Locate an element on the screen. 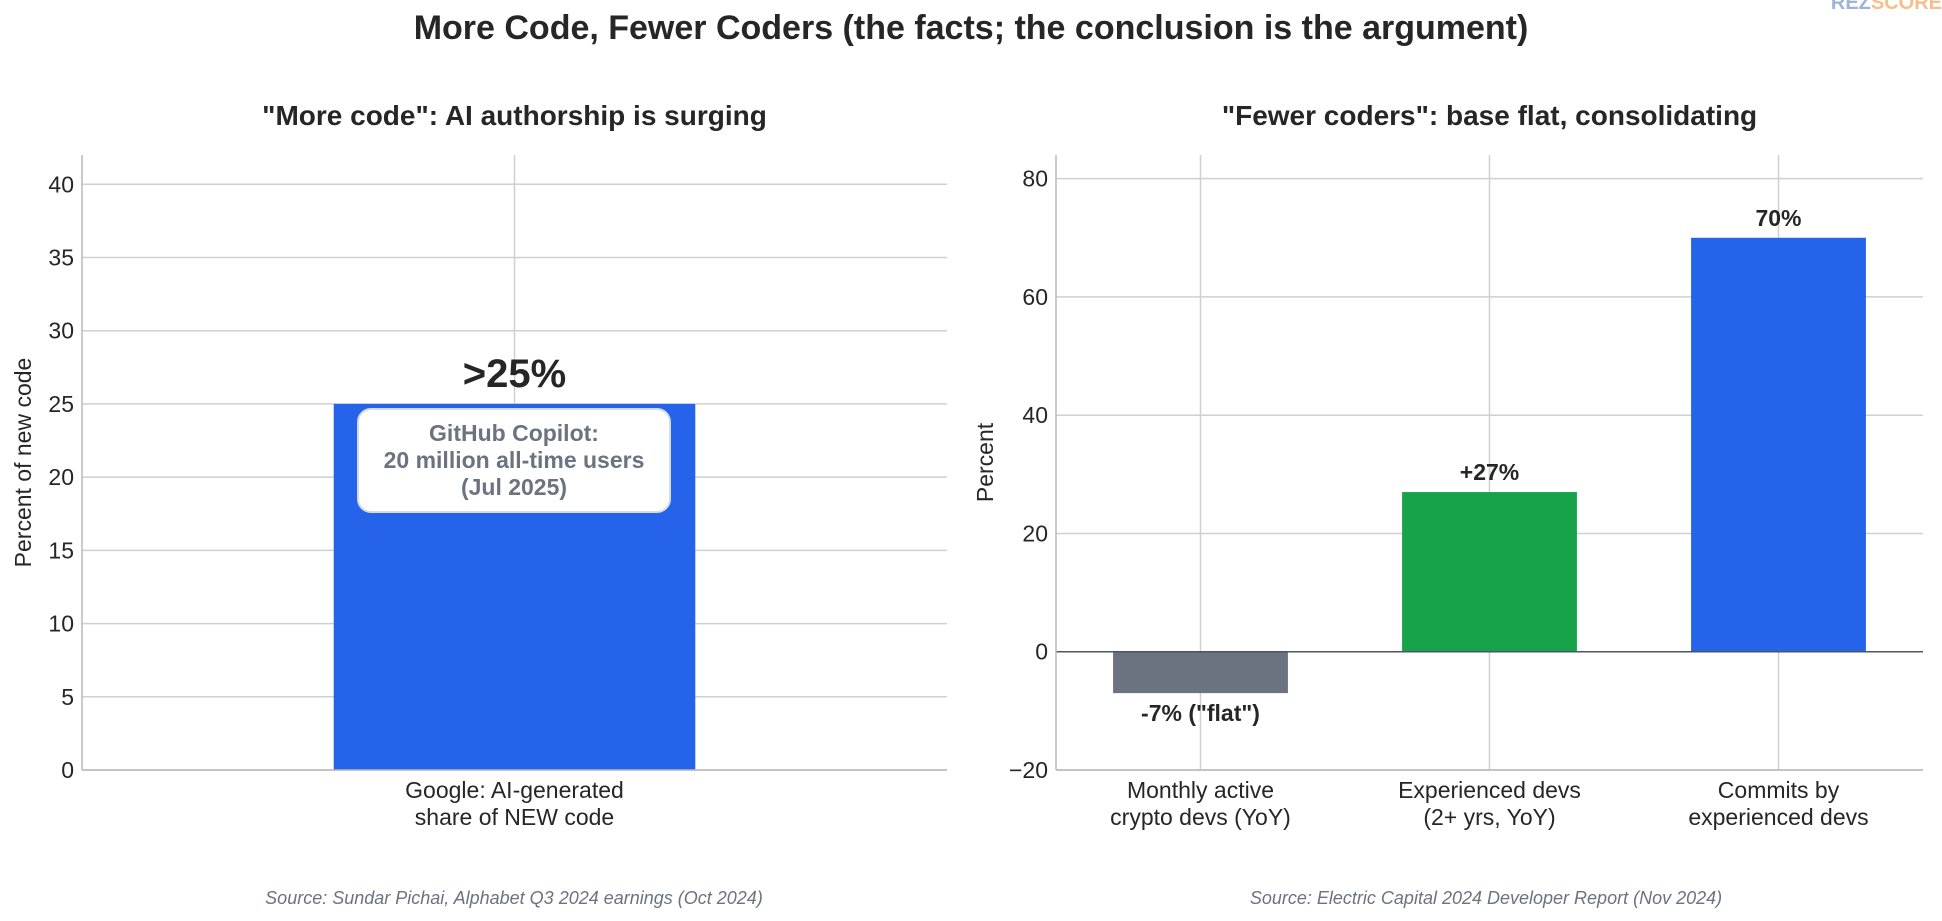 The height and width of the screenshot is (921, 1942). y-tick-label: 10 is located at coordinates (61, 624).